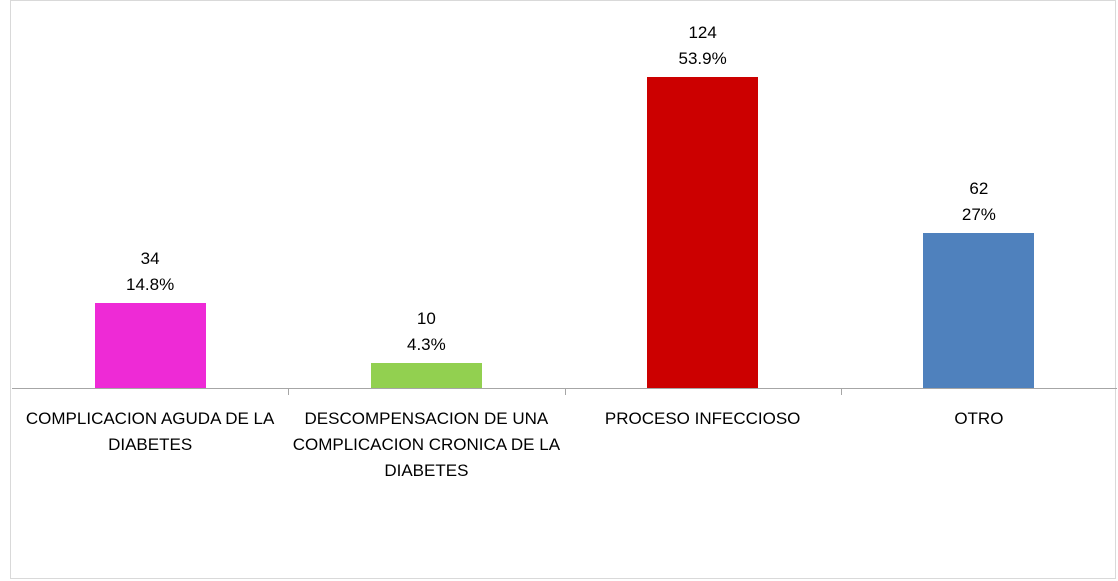 The width and height of the screenshot is (1118, 581). What do you see at coordinates (426, 318) in the screenshot?
I see `value-label: 10` at bounding box center [426, 318].